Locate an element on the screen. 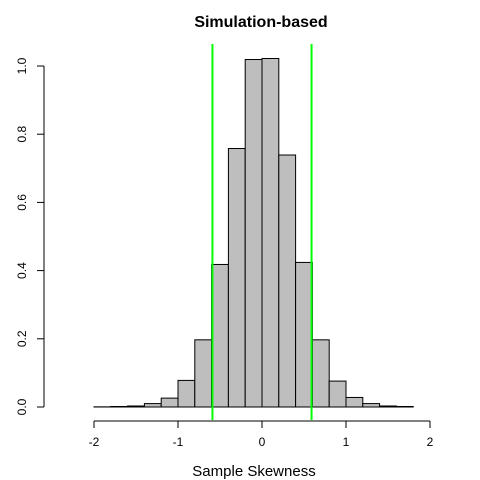 This screenshot has height=480, width=480. chart-title: Simulation-based is located at coordinates (260, 22).